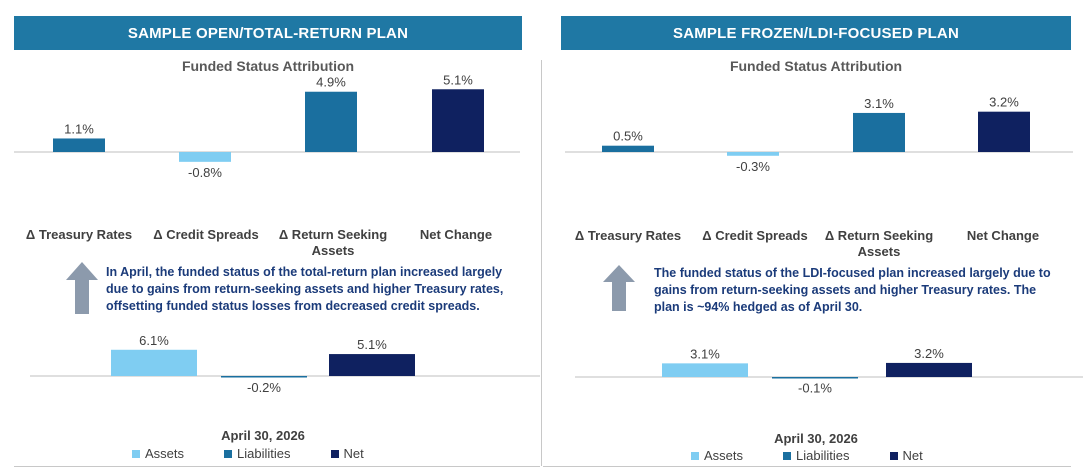 This screenshot has height=472, width=1083. I want to click on data-label: -0.2%, so click(264, 387).